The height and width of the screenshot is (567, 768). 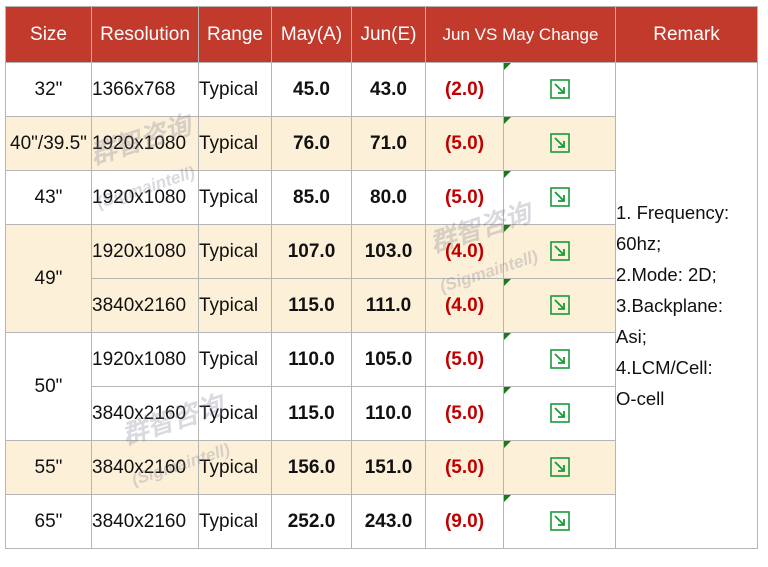 What do you see at coordinates (48, 34) in the screenshot?
I see `header-size: Size` at bounding box center [48, 34].